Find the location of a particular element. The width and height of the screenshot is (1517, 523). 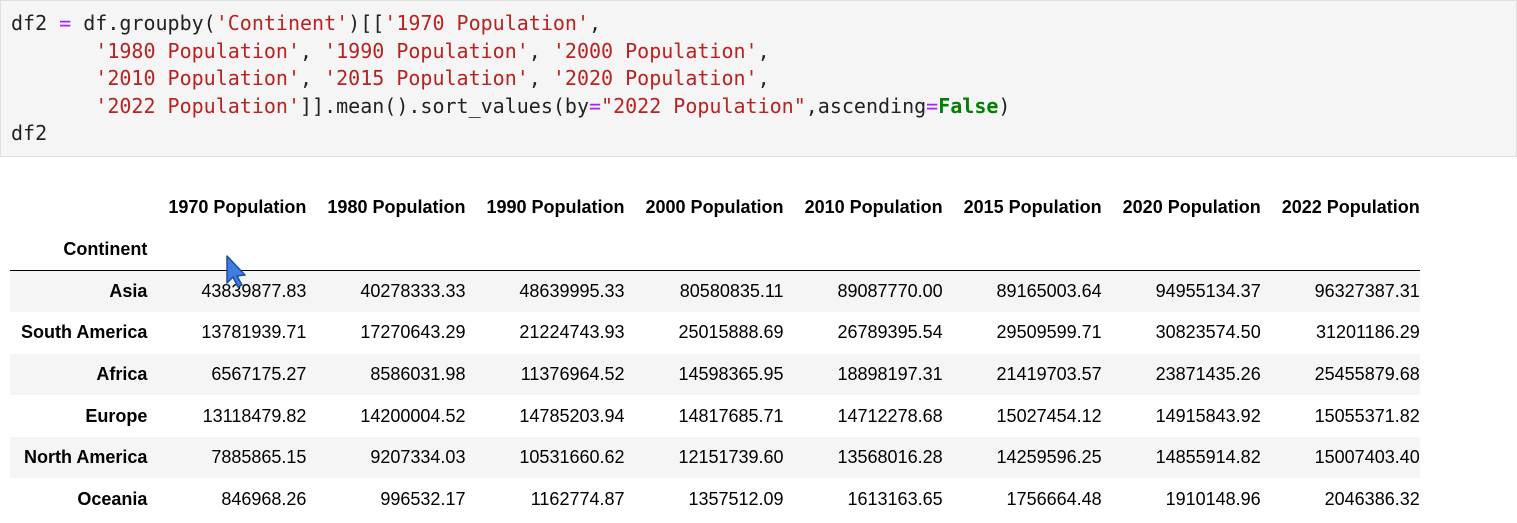

table-cell: 14817685.71 is located at coordinates (731, 415).